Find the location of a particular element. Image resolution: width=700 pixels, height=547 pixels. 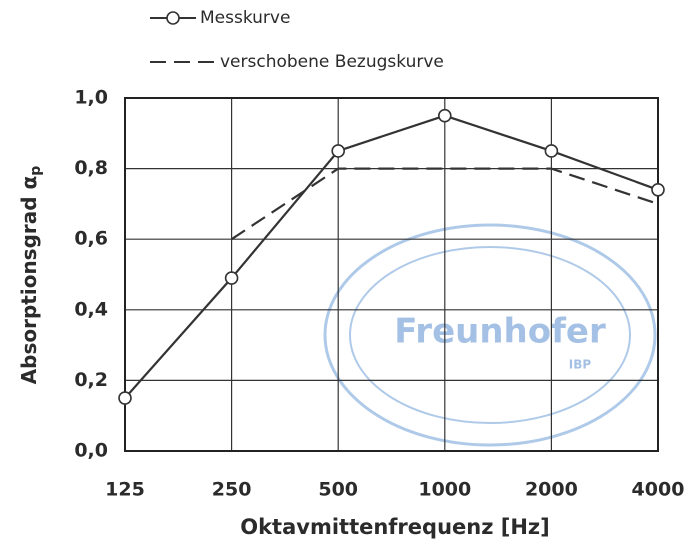

legend-label: Messkurve is located at coordinates (245, 18).